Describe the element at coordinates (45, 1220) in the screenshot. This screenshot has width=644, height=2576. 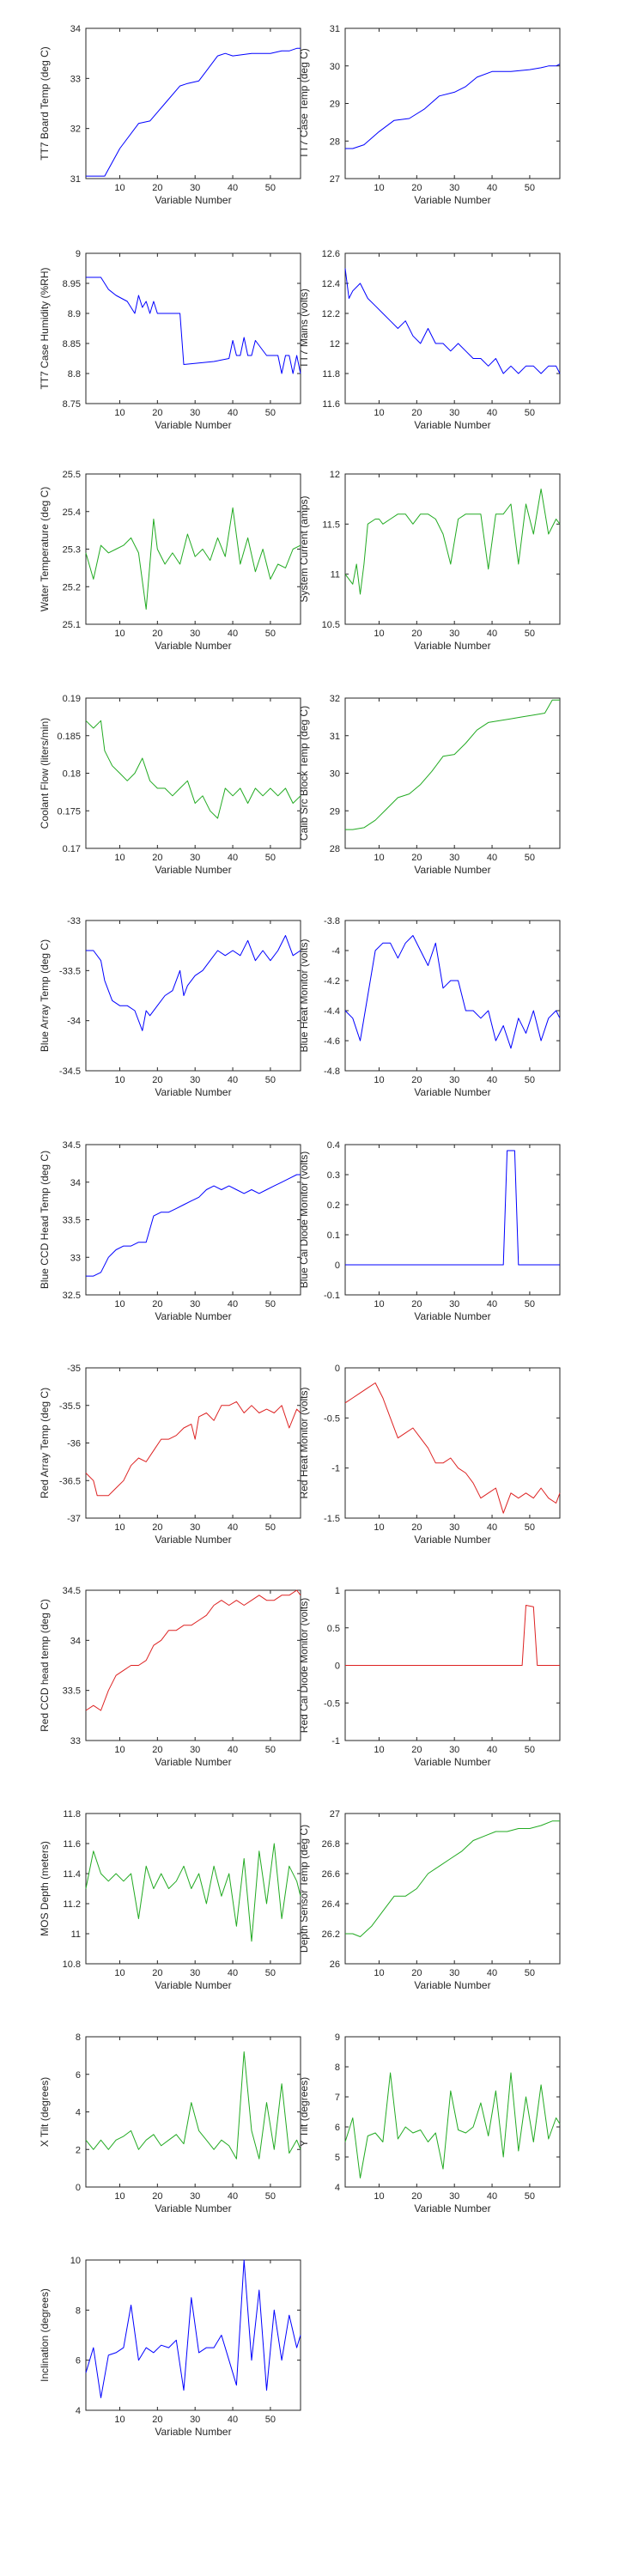
I see `y-axis-label: Blue CCD Head Temp (deg C)` at that location.